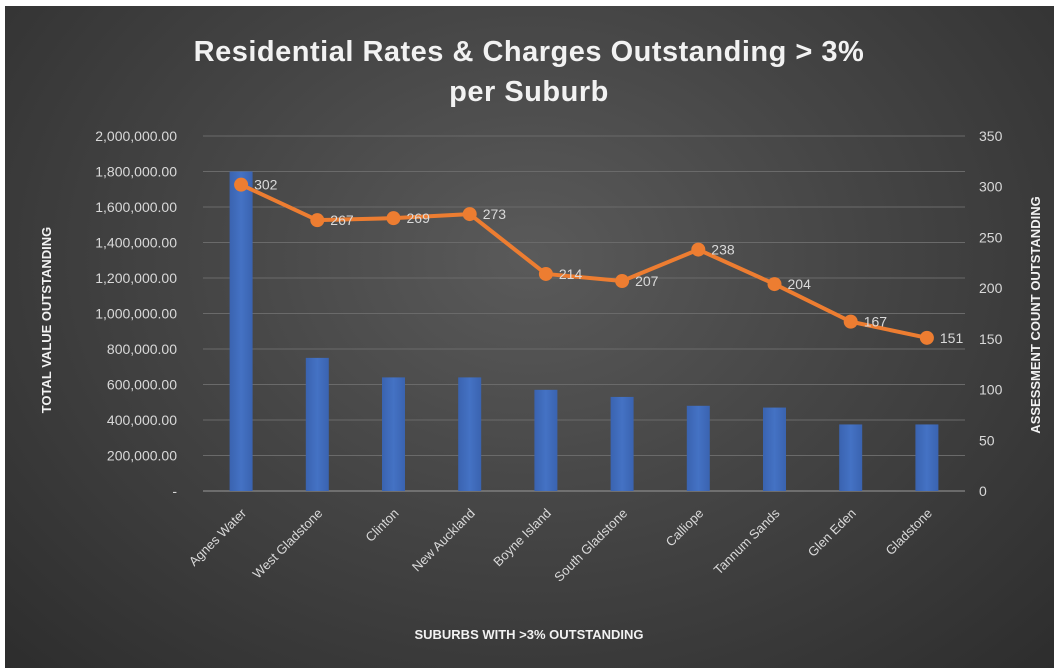 This screenshot has width=1059, height=670. Describe the element at coordinates (419, 218) in the screenshot. I see `data-label: 269` at that location.